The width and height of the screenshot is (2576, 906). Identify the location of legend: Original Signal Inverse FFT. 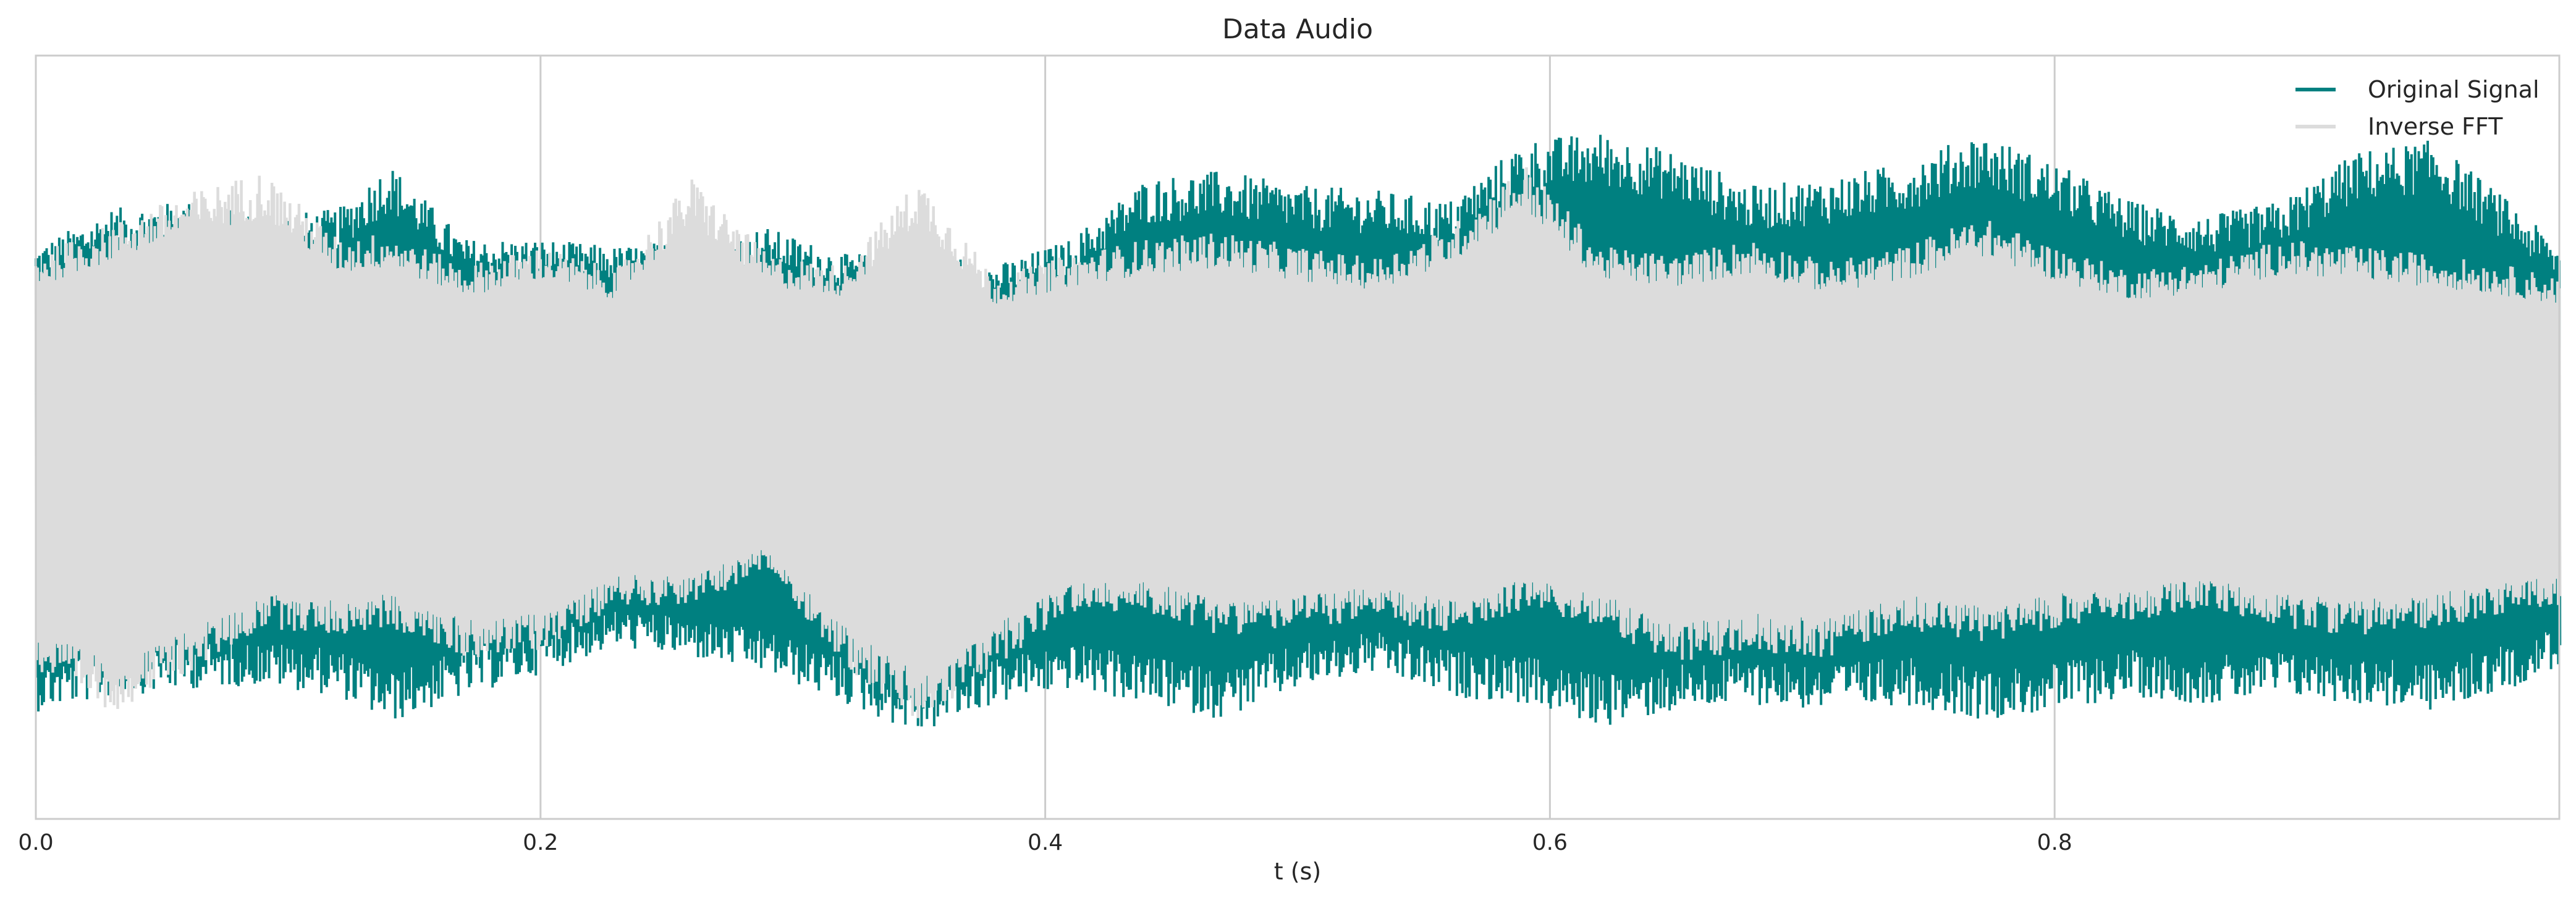
(2417, 108).